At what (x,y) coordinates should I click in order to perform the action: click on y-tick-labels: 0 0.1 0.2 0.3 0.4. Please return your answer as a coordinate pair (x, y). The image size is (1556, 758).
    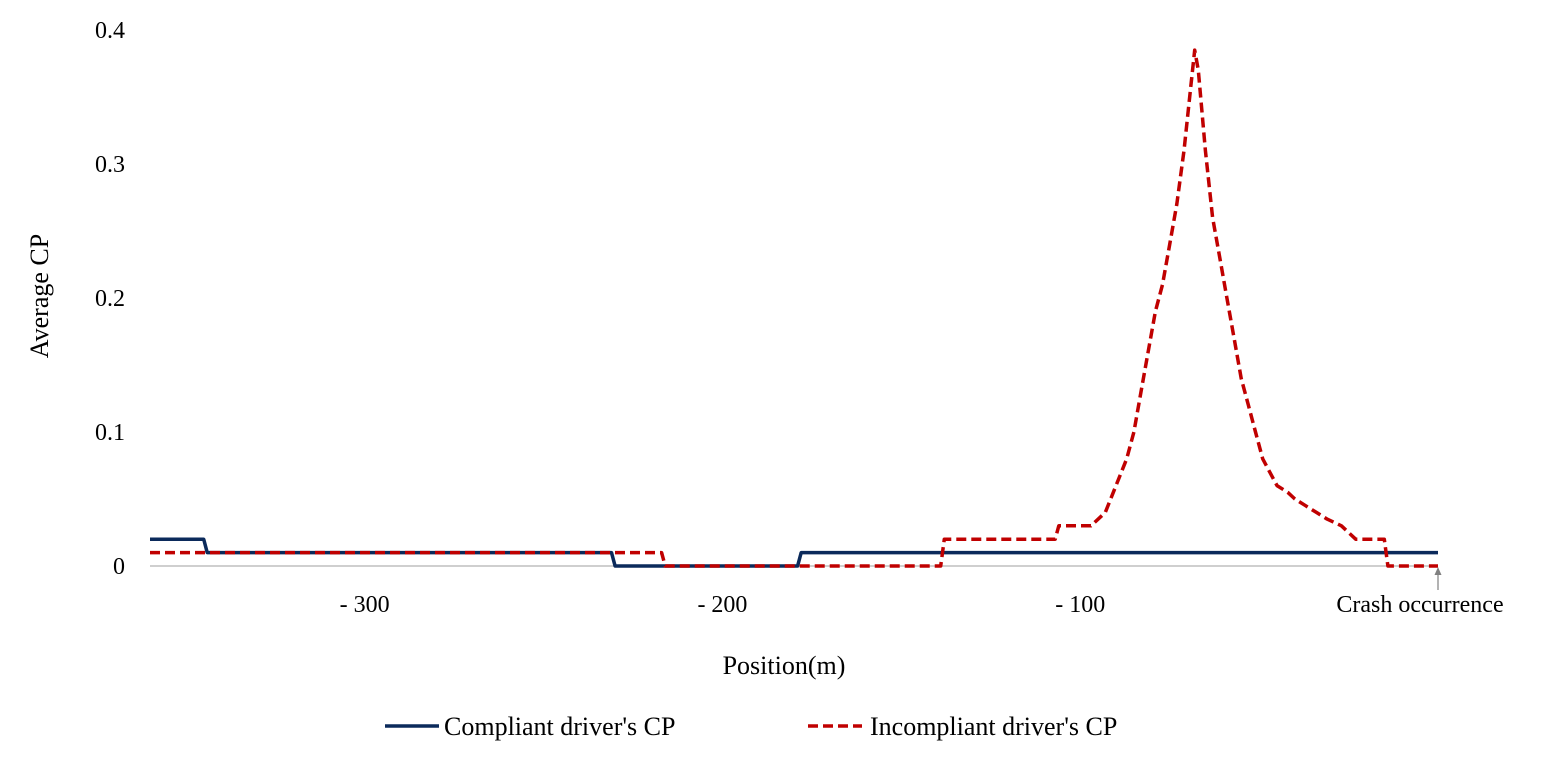
    Looking at the image, I should click on (110, 299).